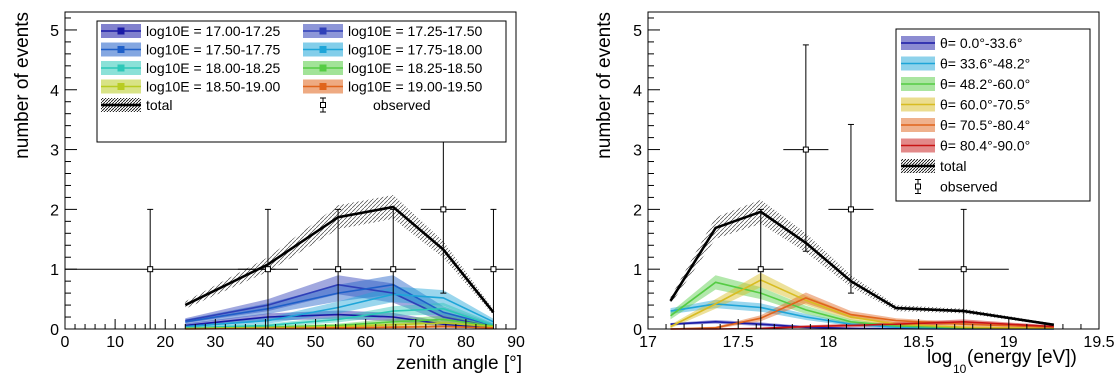  I want to click on right-legend-entry-observed: observed, so click(956, 187).